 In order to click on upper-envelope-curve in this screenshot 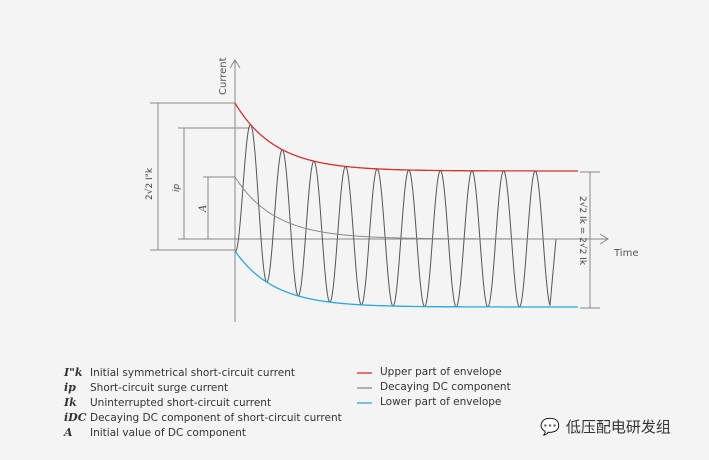, I will do `click(406, 137)`.